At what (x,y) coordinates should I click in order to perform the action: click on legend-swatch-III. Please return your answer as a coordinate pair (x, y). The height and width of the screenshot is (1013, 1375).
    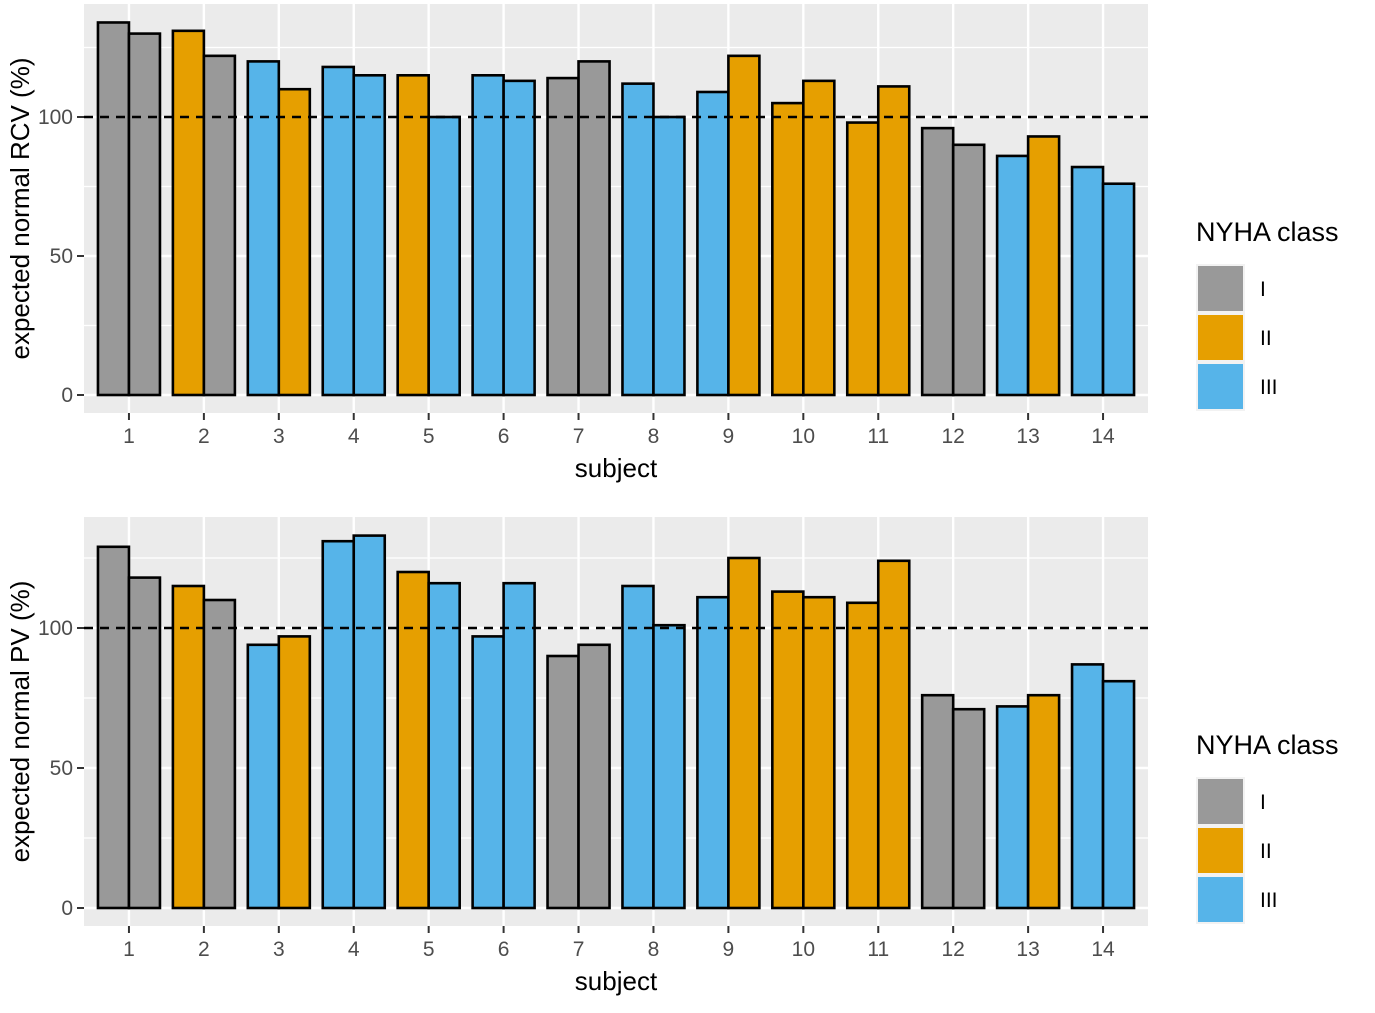
    Looking at the image, I should click on (1220, 386).